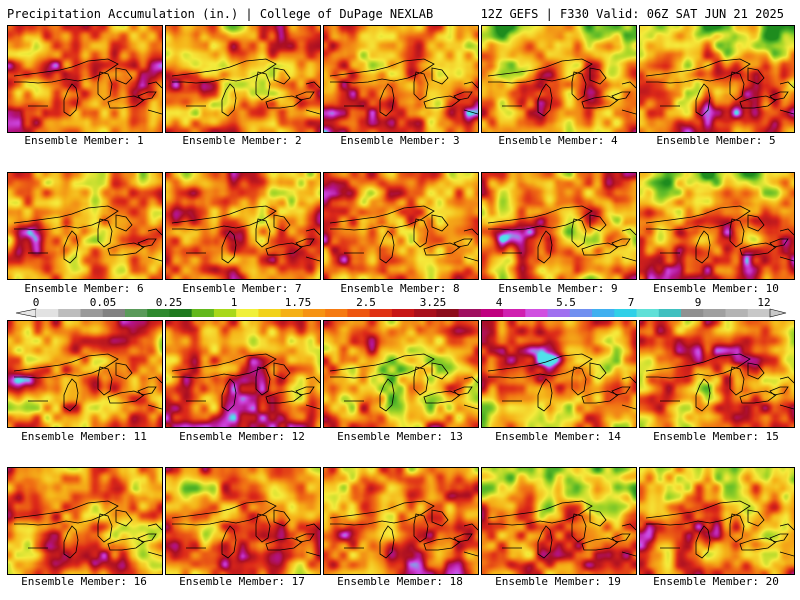  What do you see at coordinates (26, 313) in the screenshot?
I see `colorbar-min-arrow` at bounding box center [26, 313].